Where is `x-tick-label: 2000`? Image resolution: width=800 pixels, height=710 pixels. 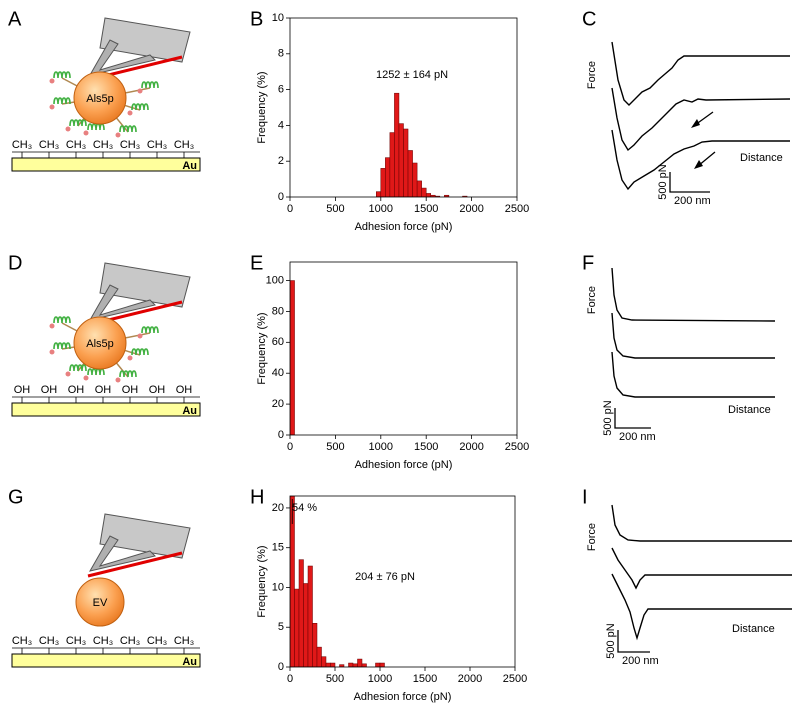
x-tick-label: 2000 is located at coordinates (470, 679).